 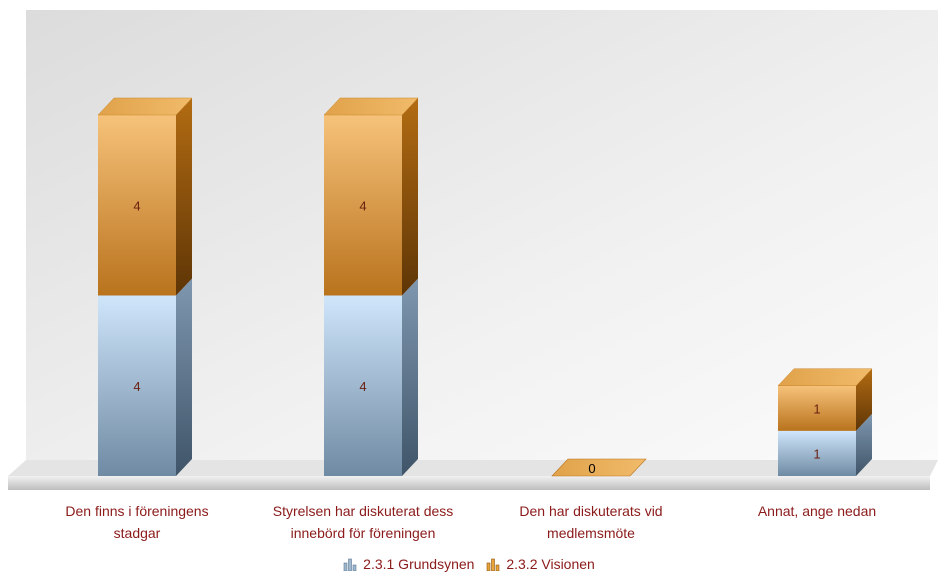 What do you see at coordinates (363, 511) in the screenshot?
I see `category-label-1-line1: Styrelsen har diskuterat dess` at bounding box center [363, 511].